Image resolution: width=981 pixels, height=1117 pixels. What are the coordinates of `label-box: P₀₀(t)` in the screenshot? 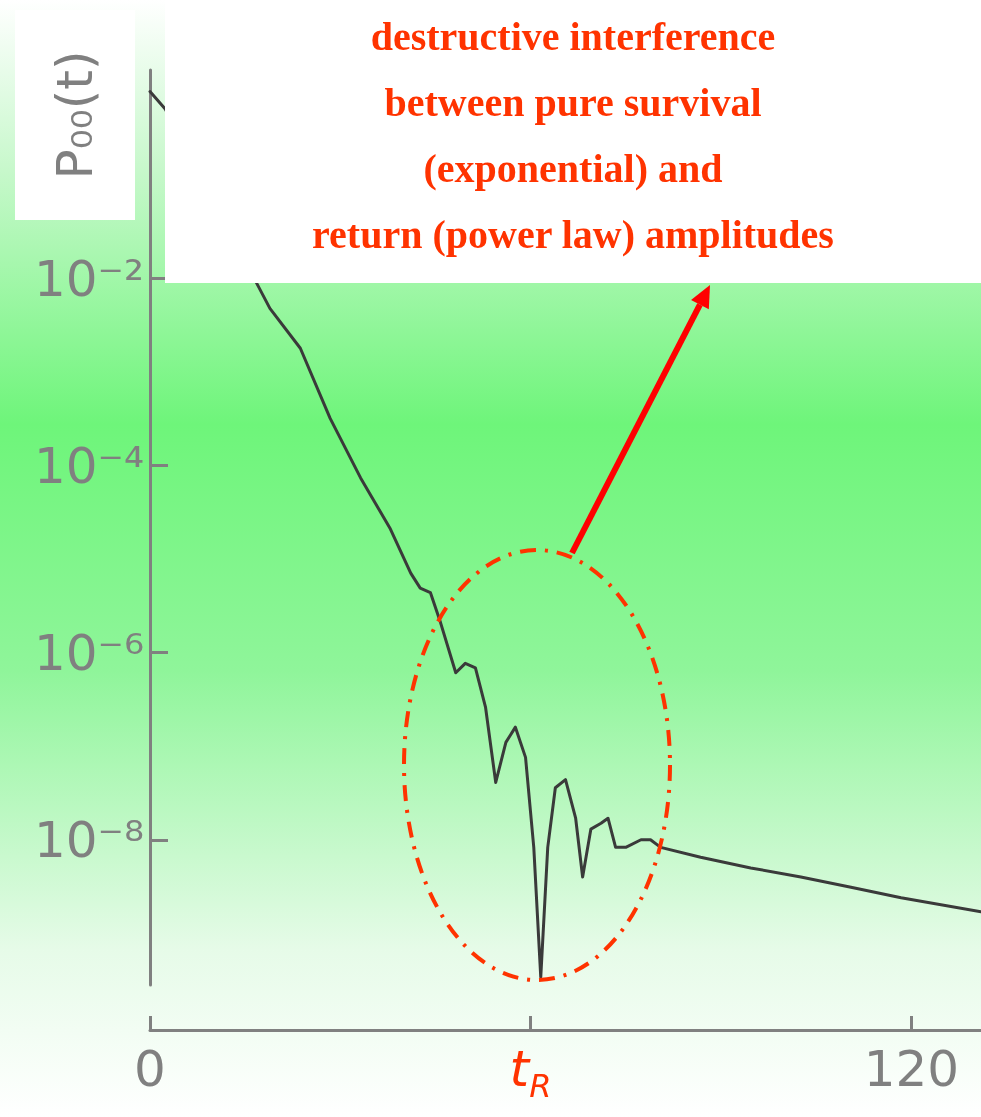 It's located at (75, 115).